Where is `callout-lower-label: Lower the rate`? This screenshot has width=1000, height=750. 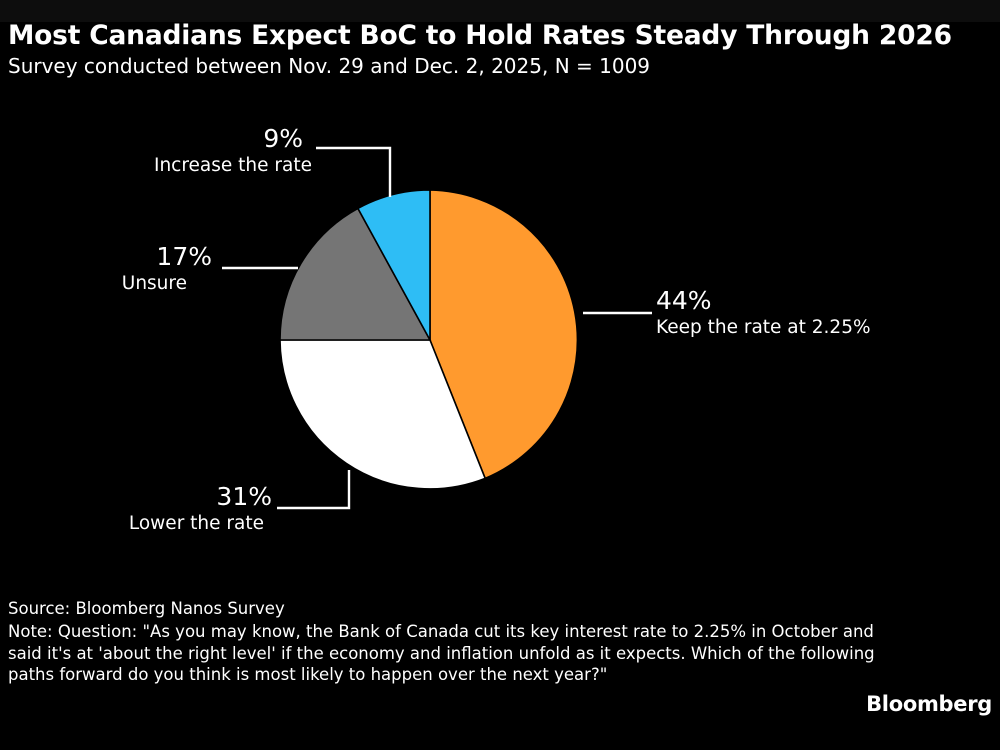
callout-lower-label: Lower the rate is located at coordinates (196, 523).